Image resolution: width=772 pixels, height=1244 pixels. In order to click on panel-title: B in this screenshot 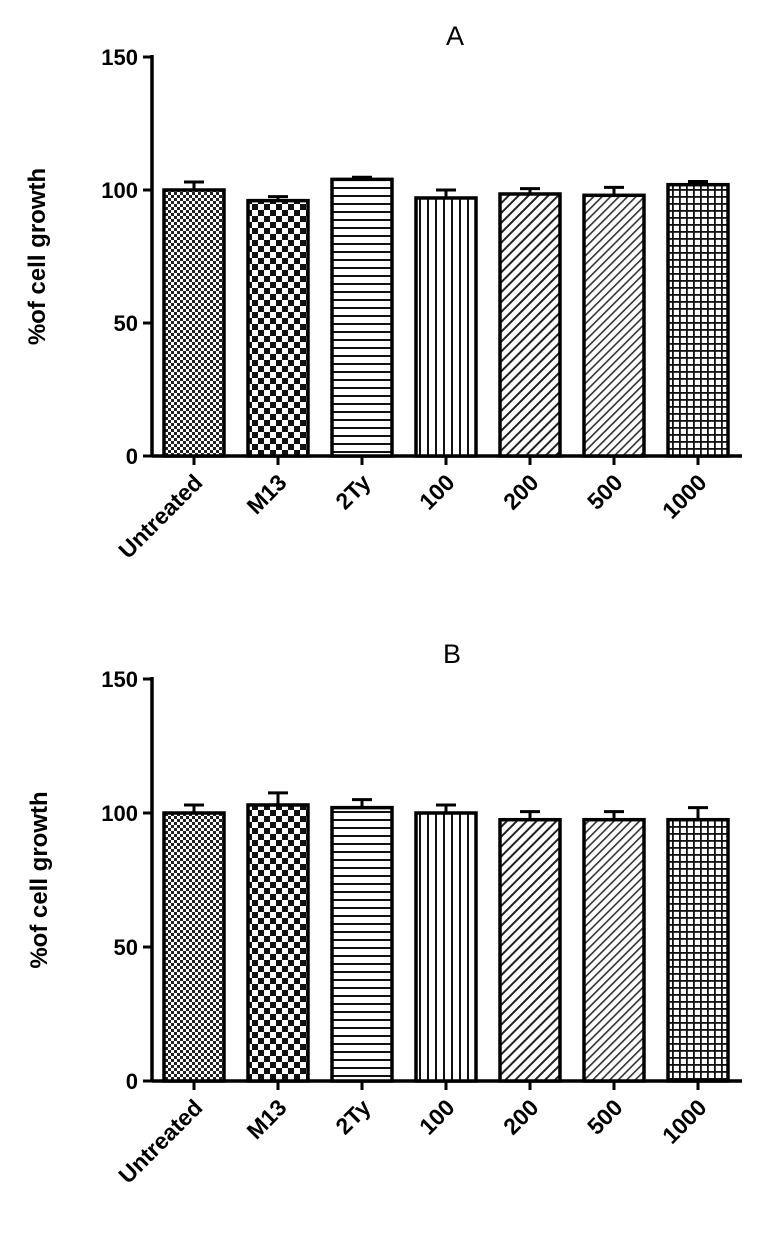, I will do `click(452, 654)`.